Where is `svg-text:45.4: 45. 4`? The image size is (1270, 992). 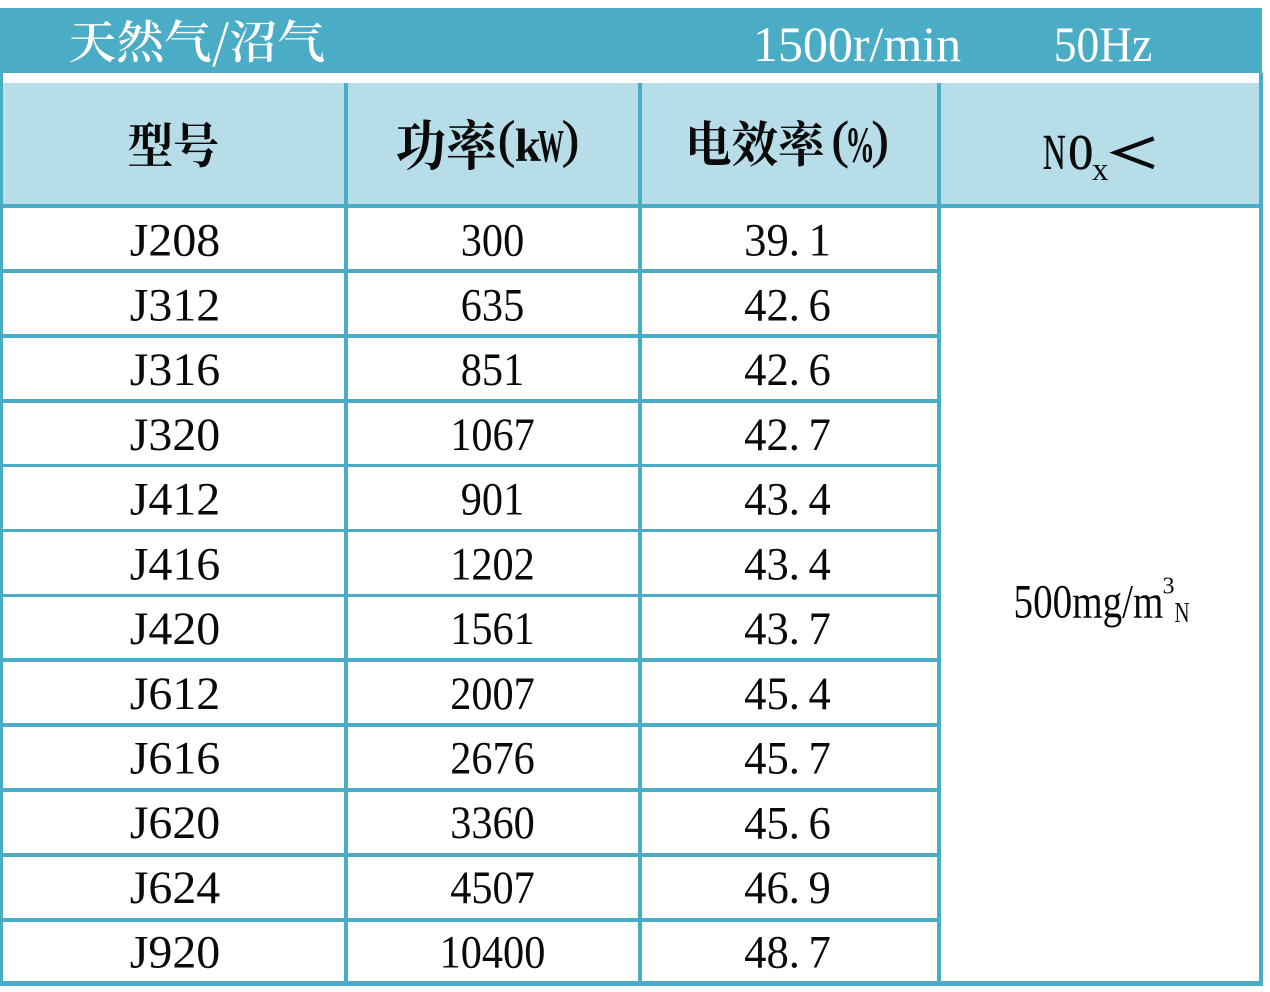
svg-text:45.4: 45. 4 is located at coordinates (787, 693).